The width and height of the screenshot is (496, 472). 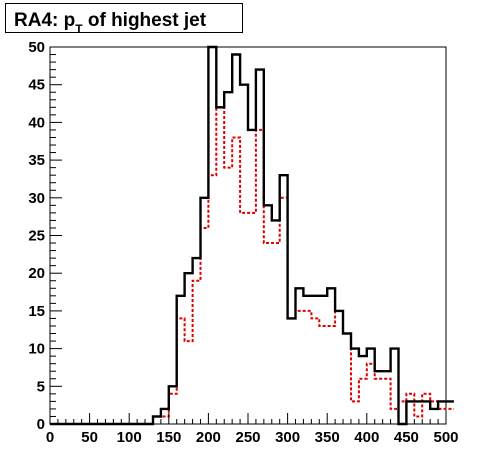 I want to click on title-box, so click(x=124, y=18).